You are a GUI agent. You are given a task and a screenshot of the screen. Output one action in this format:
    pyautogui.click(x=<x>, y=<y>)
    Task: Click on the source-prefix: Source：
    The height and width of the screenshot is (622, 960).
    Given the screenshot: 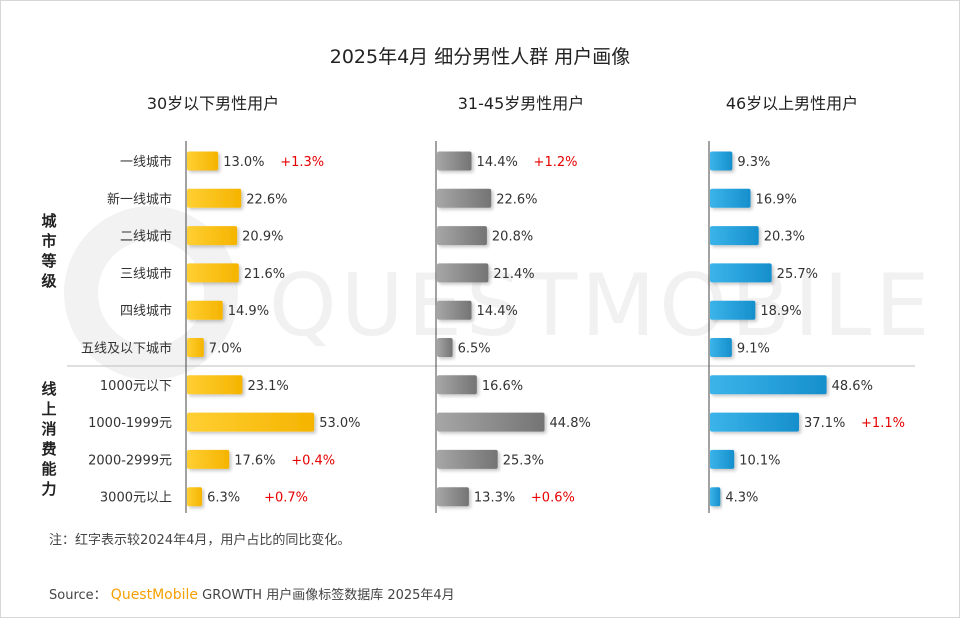 What is the action you would take?
    pyautogui.click(x=78, y=595)
    